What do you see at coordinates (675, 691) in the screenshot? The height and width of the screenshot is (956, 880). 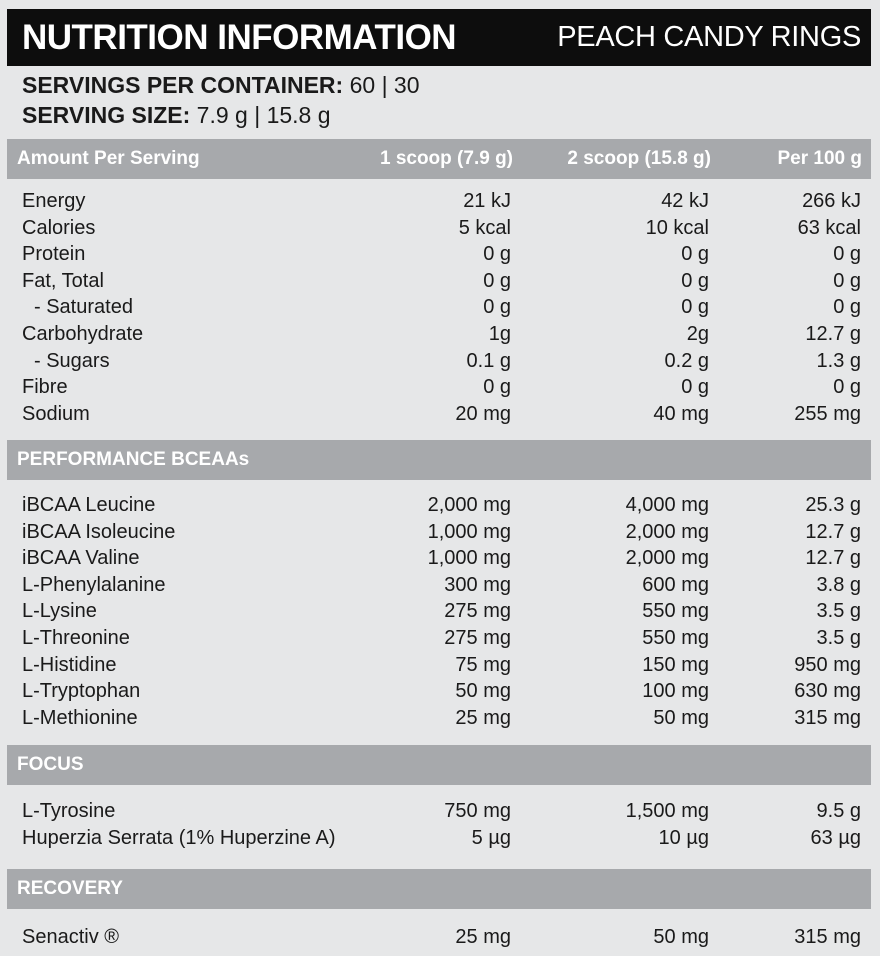 I see `nutrient-value: 100 mg` at bounding box center [675, 691].